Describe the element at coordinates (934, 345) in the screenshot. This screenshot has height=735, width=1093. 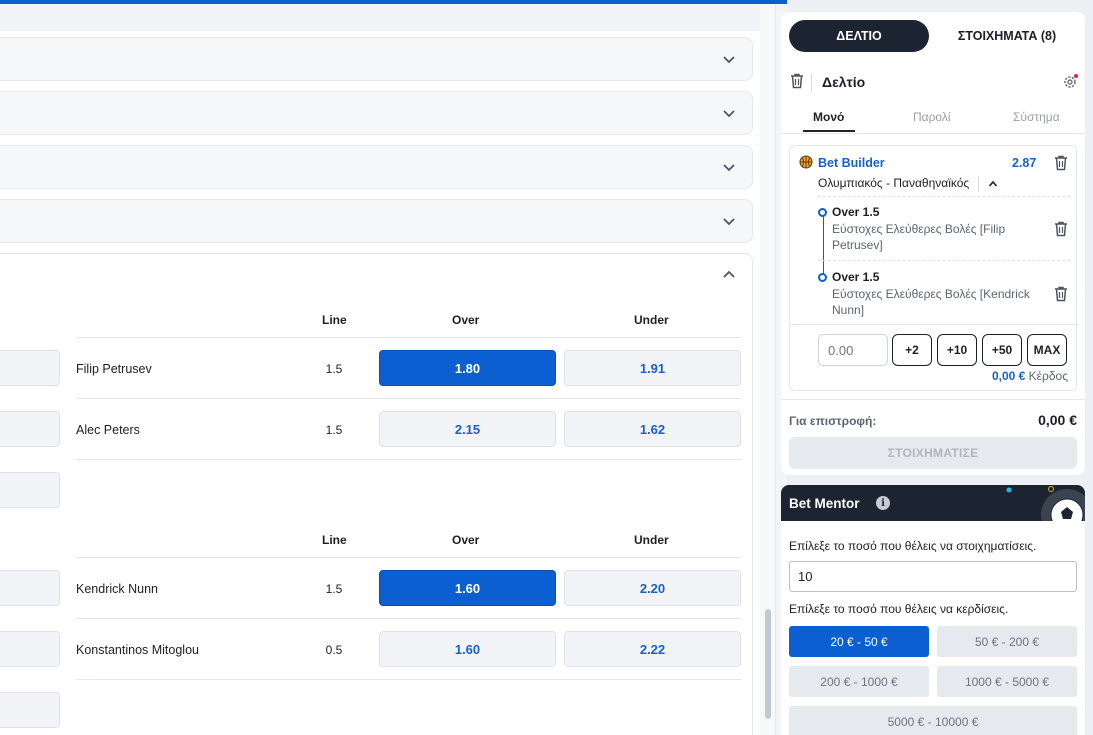
I see `stake-row: +2 +10 +50 MAX` at that location.